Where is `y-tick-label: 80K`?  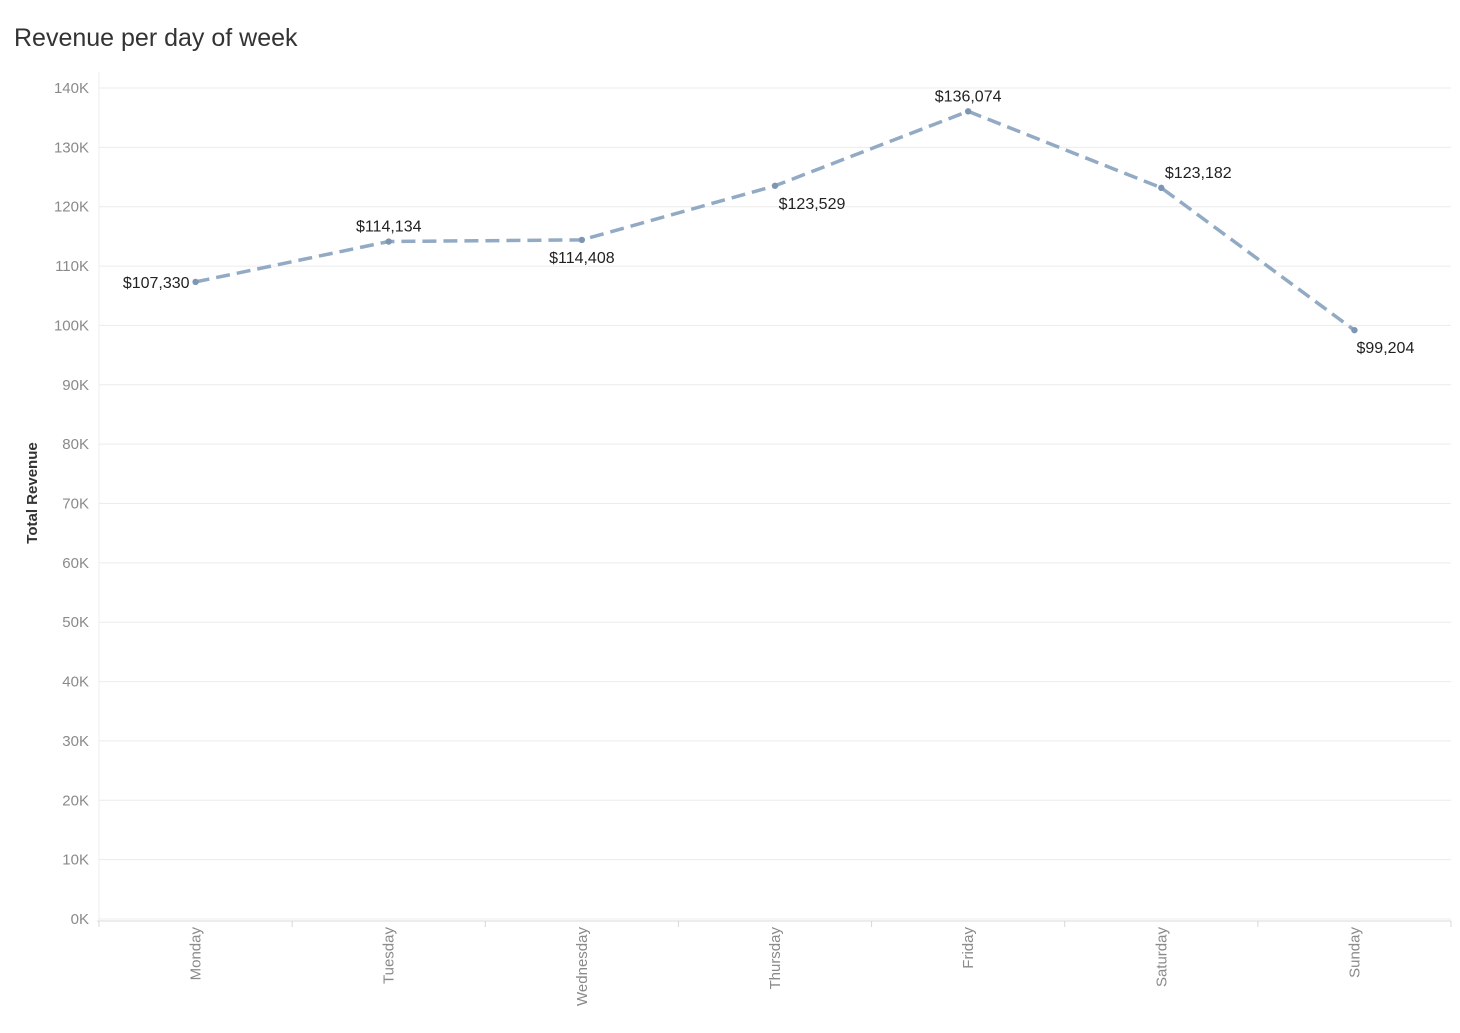
y-tick-label: 80K is located at coordinates (75, 444).